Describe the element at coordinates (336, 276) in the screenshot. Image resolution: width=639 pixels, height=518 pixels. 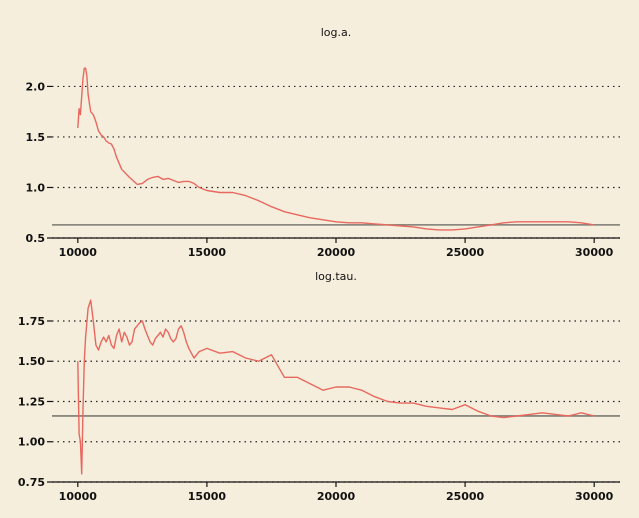
I see `chart-title: log.tau.` at that location.